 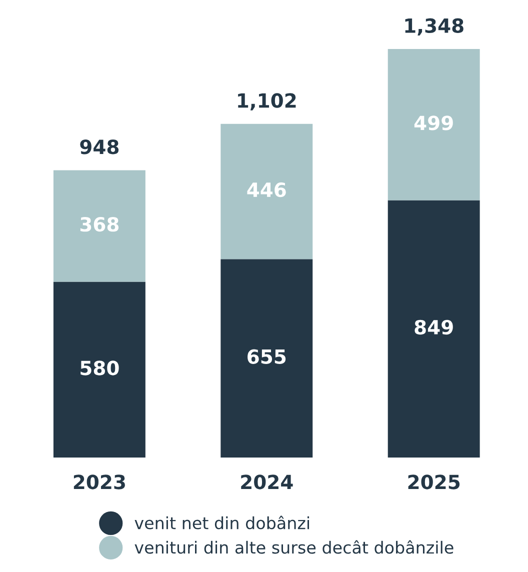 What do you see at coordinates (267, 101) in the screenshot?
I see `total-label: 1,102` at bounding box center [267, 101].